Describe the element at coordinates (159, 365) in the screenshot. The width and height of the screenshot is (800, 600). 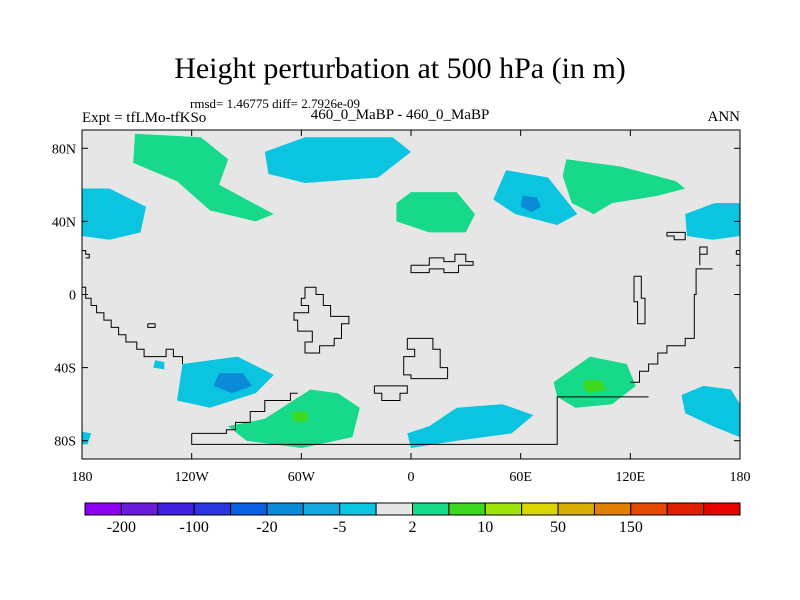
I see `negative-blob-south-pacific` at that location.